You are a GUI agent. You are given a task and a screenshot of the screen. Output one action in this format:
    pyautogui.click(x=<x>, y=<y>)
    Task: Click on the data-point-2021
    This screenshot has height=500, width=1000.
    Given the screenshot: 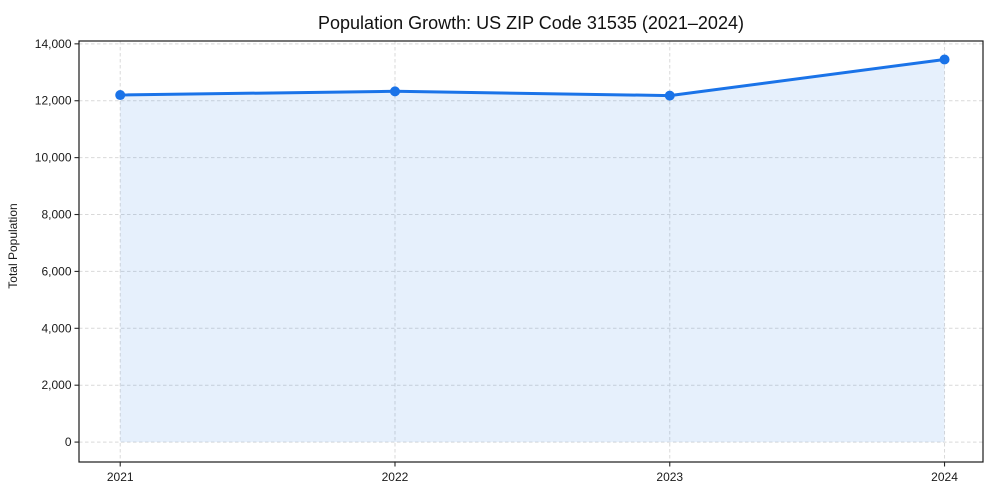 What is the action you would take?
    pyautogui.click(x=120, y=95)
    